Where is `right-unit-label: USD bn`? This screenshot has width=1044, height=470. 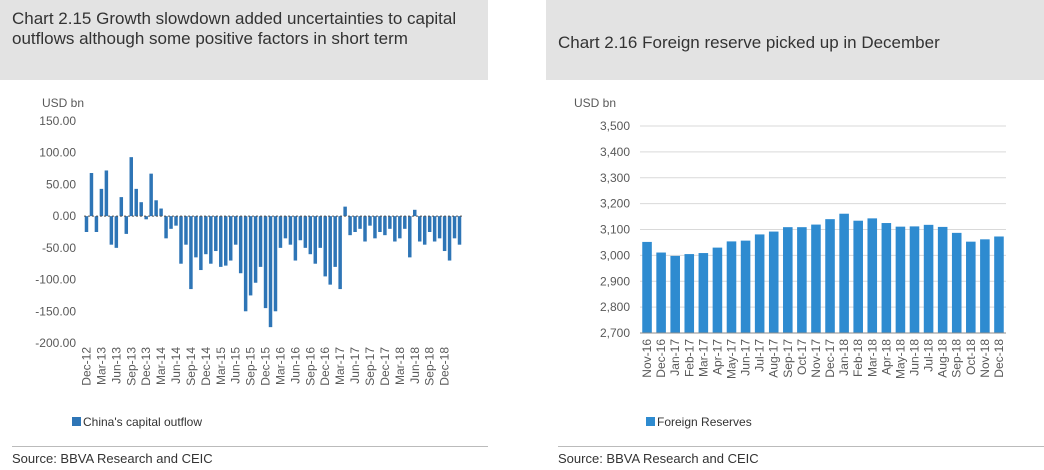
right-unit-label: USD bn is located at coordinates (595, 103).